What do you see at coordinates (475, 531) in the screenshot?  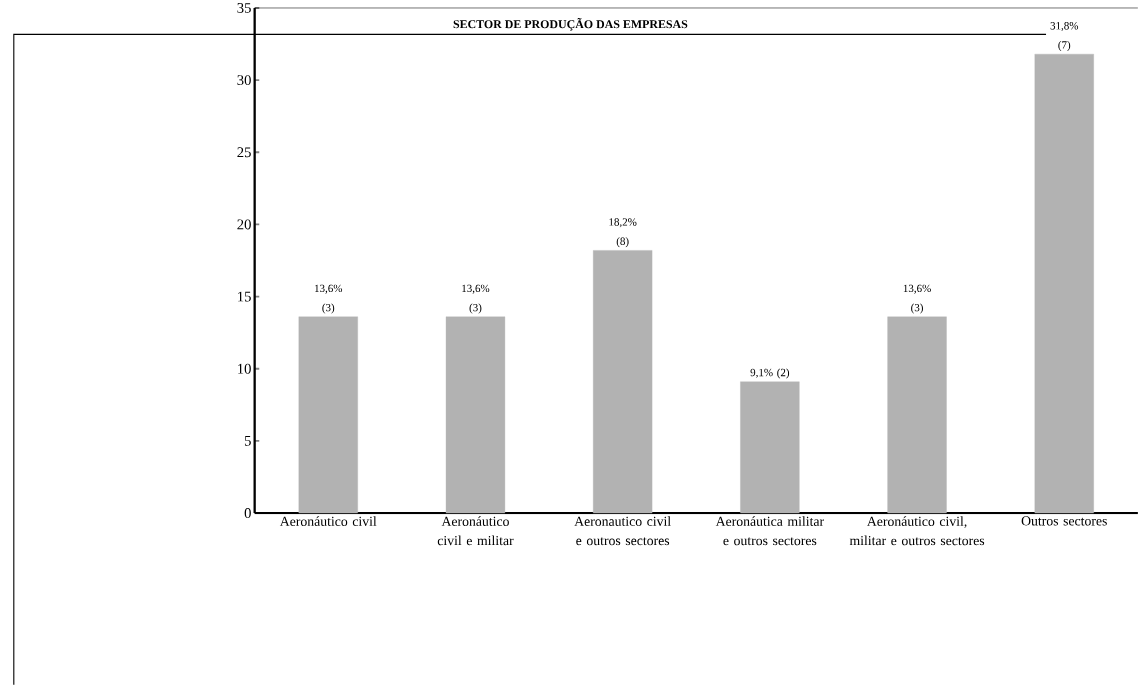 I see `x-tick-label: Aeronáutico civil e militar` at bounding box center [475, 531].